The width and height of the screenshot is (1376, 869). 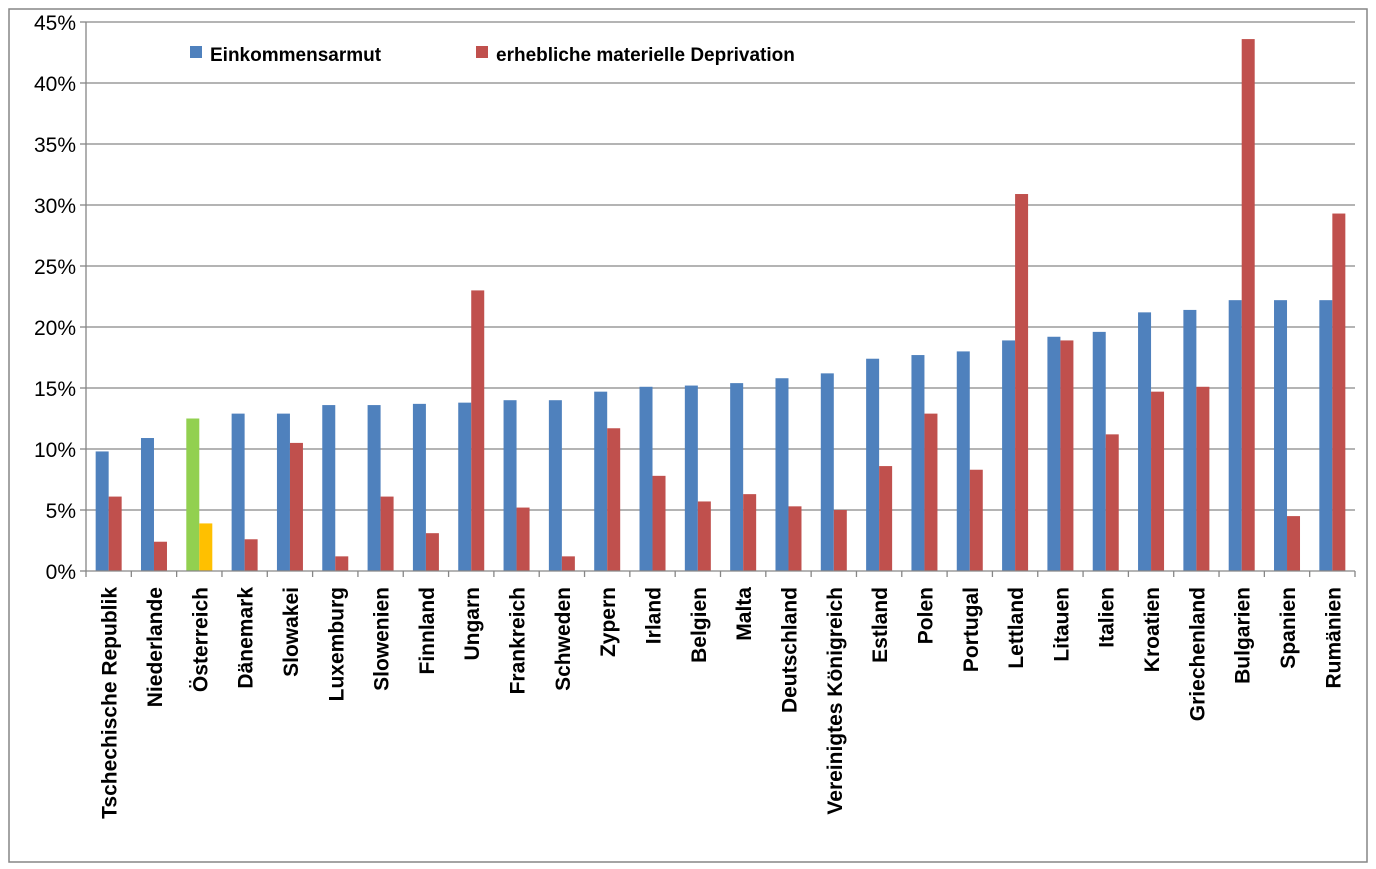 What do you see at coordinates (699, 625) in the screenshot?
I see `x-category-label: Belgien` at bounding box center [699, 625].